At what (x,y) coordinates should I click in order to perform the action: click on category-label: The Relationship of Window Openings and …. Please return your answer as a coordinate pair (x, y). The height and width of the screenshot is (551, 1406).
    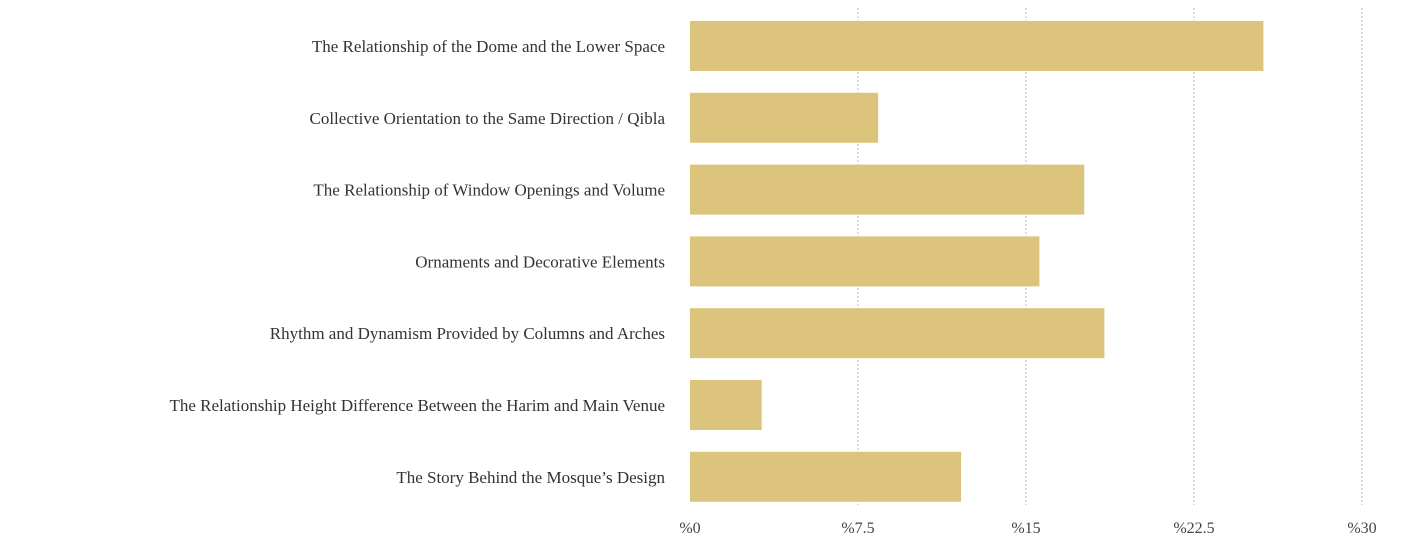
    Looking at the image, I should click on (489, 190).